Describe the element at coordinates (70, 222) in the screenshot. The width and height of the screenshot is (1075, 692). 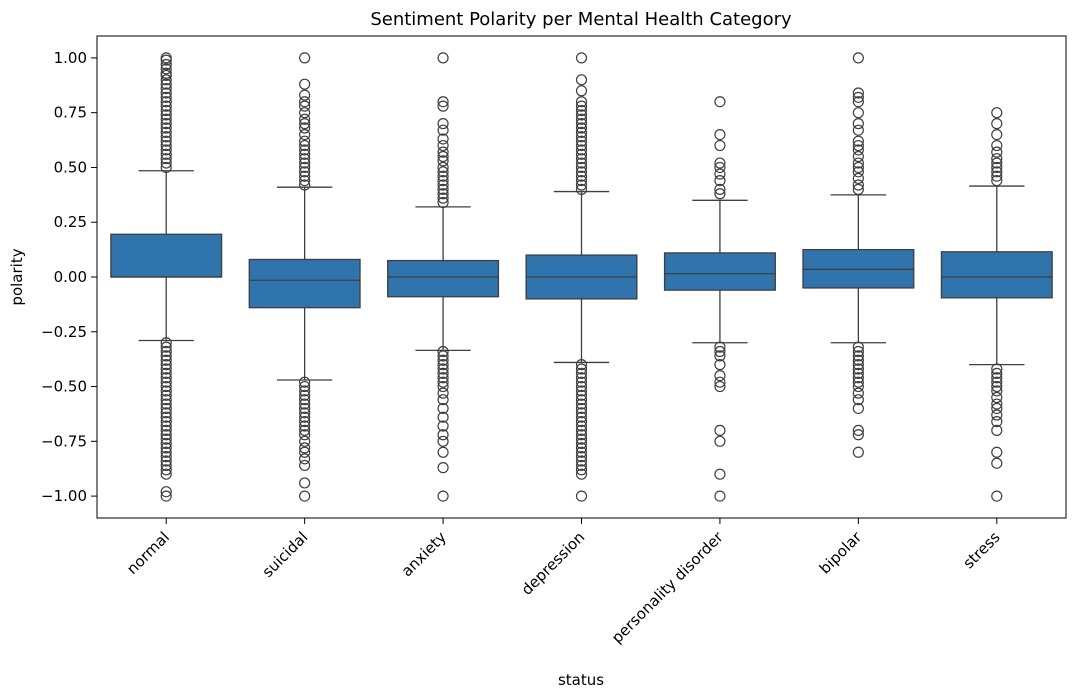
I see `y-tick-label: 0.25` at that location.